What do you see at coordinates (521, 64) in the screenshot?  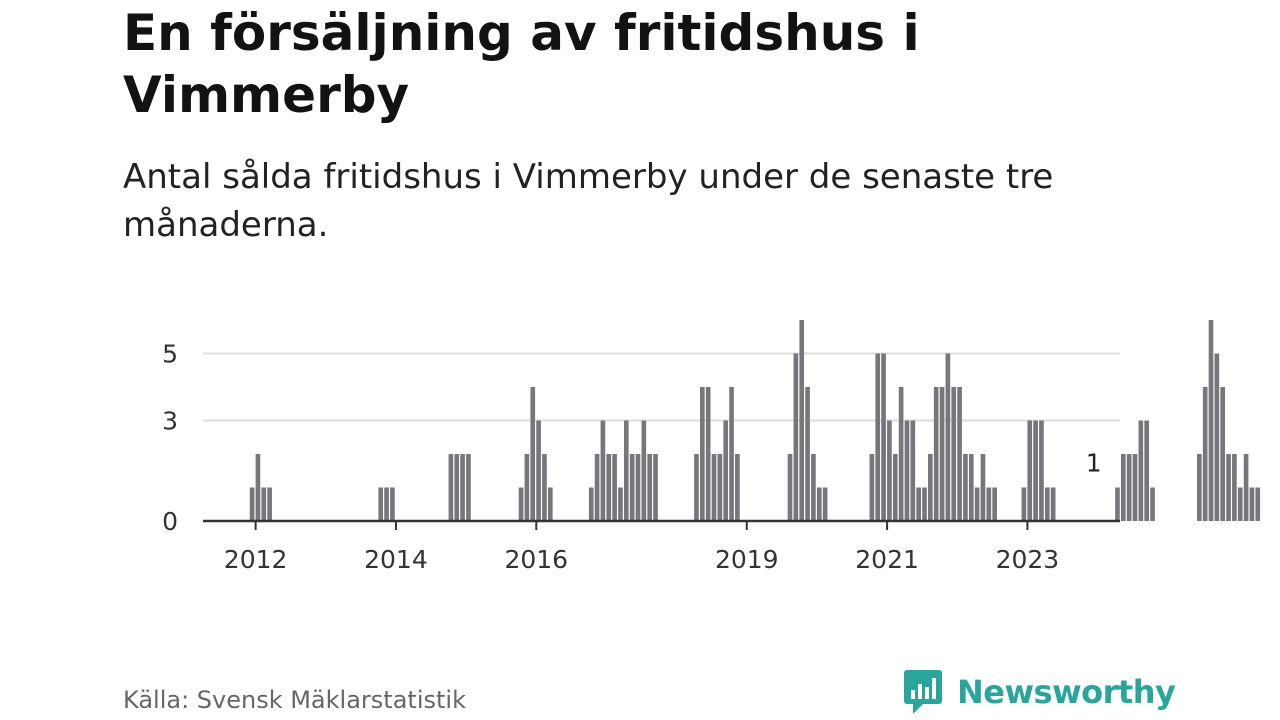 I see `chart-title: En försäljning av fritidshus i Vimmerby` at bounding box center [521, 64].